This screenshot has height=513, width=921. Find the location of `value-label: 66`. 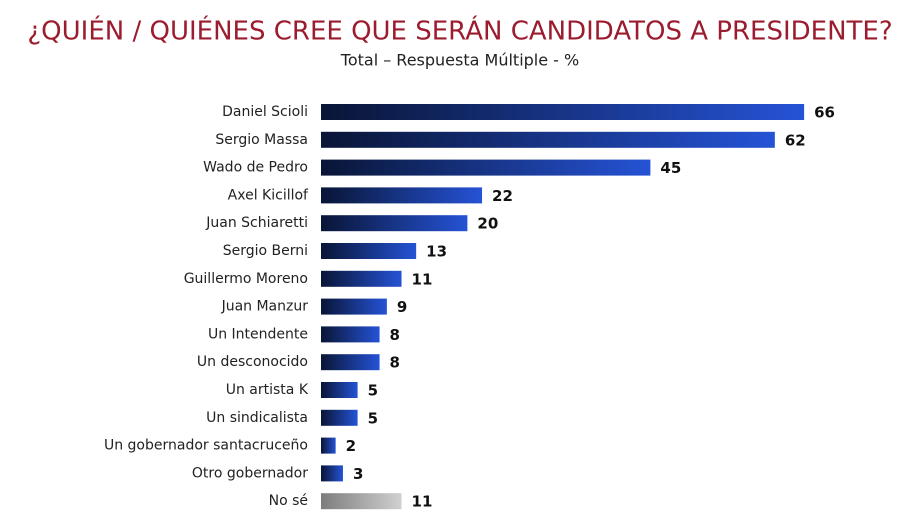

value-label: 66 is located at coordinates (824, 113).